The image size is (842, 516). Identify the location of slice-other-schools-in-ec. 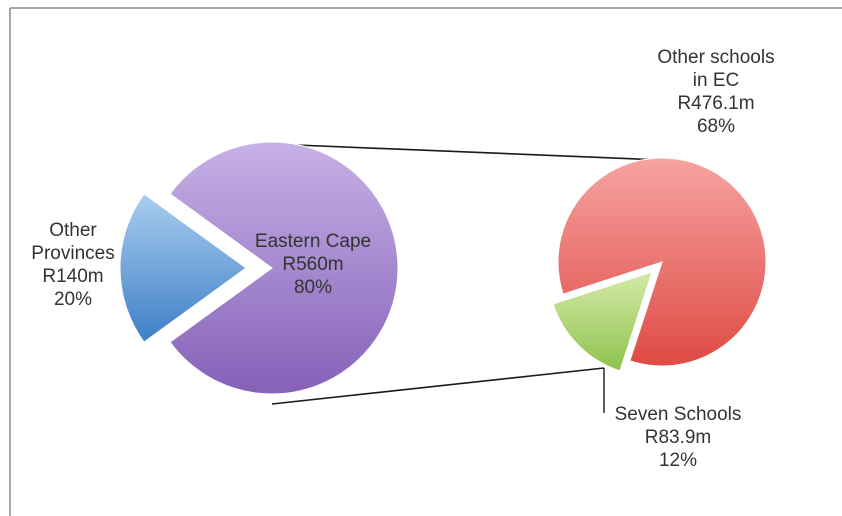
(662, 262).